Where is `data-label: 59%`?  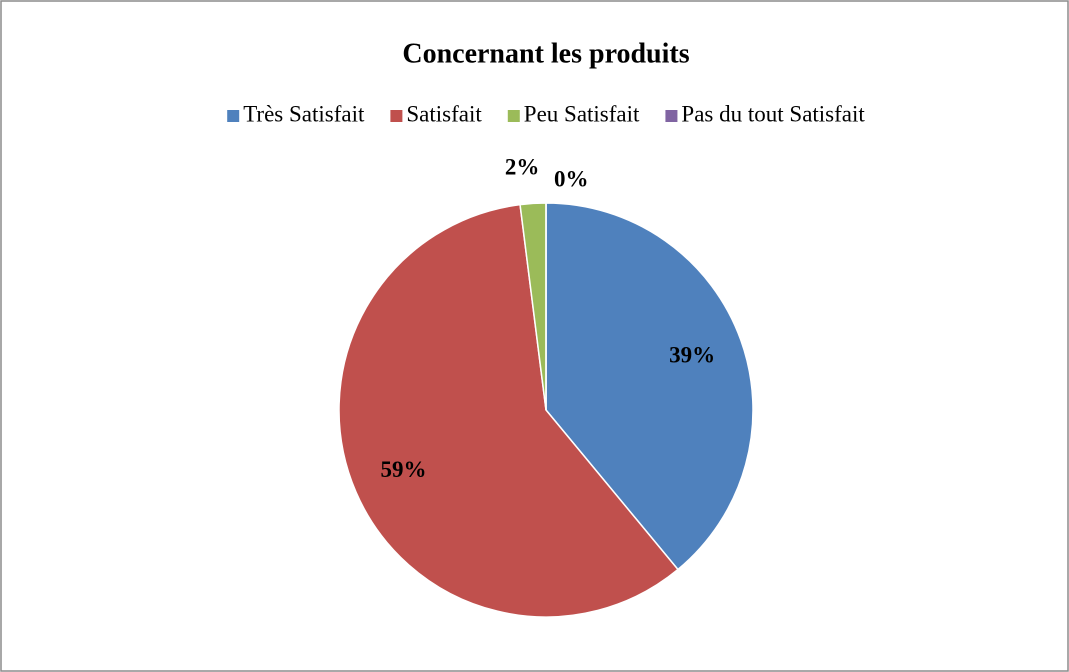 data-label: 59% is located at coordinates (404, 469).